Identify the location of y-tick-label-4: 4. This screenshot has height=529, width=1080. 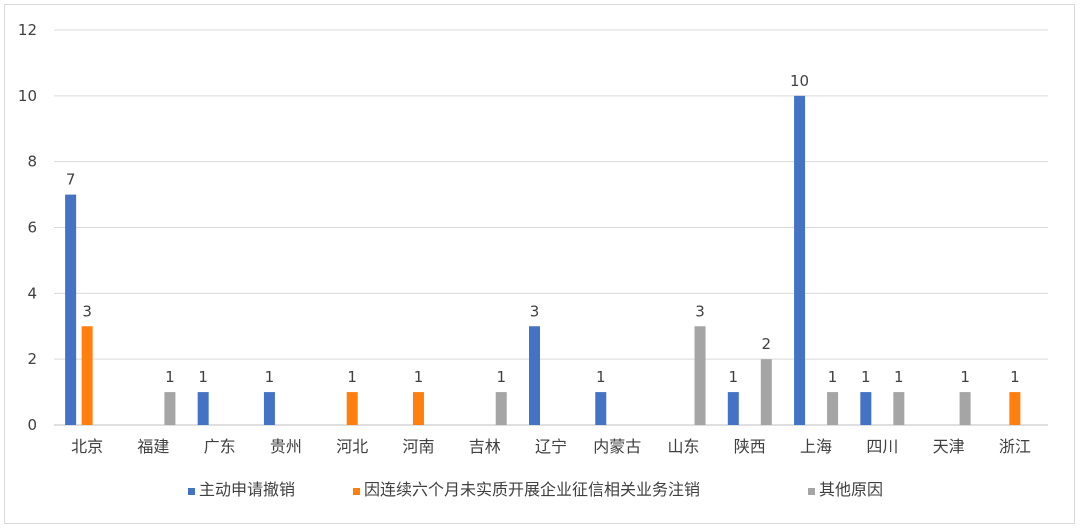
(32, 293).